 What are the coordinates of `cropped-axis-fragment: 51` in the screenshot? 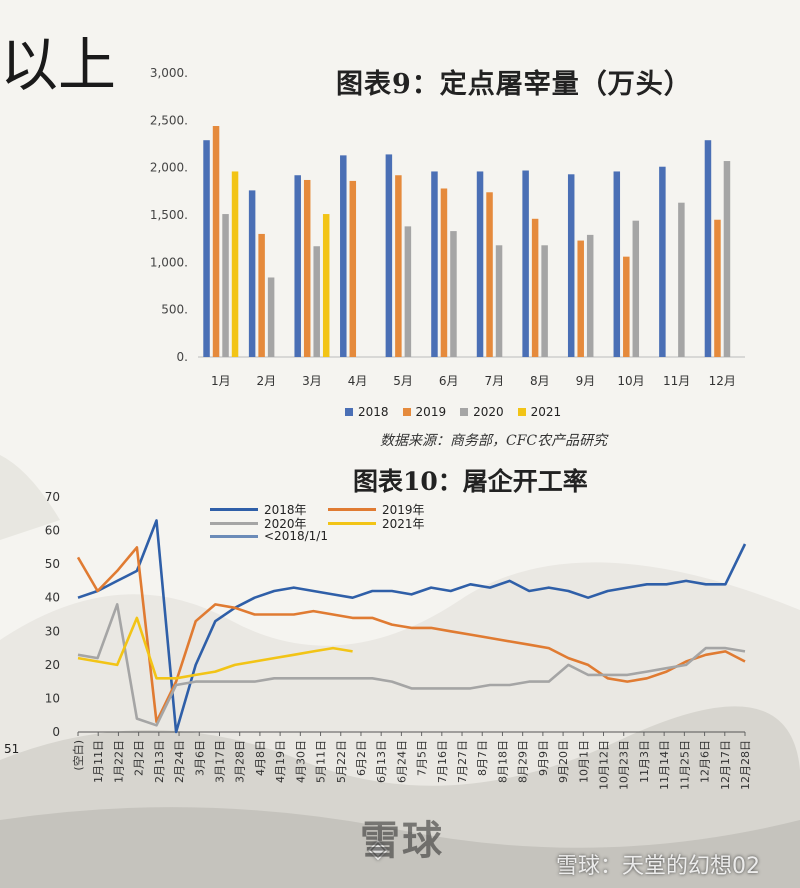 It's located at (12, 749).